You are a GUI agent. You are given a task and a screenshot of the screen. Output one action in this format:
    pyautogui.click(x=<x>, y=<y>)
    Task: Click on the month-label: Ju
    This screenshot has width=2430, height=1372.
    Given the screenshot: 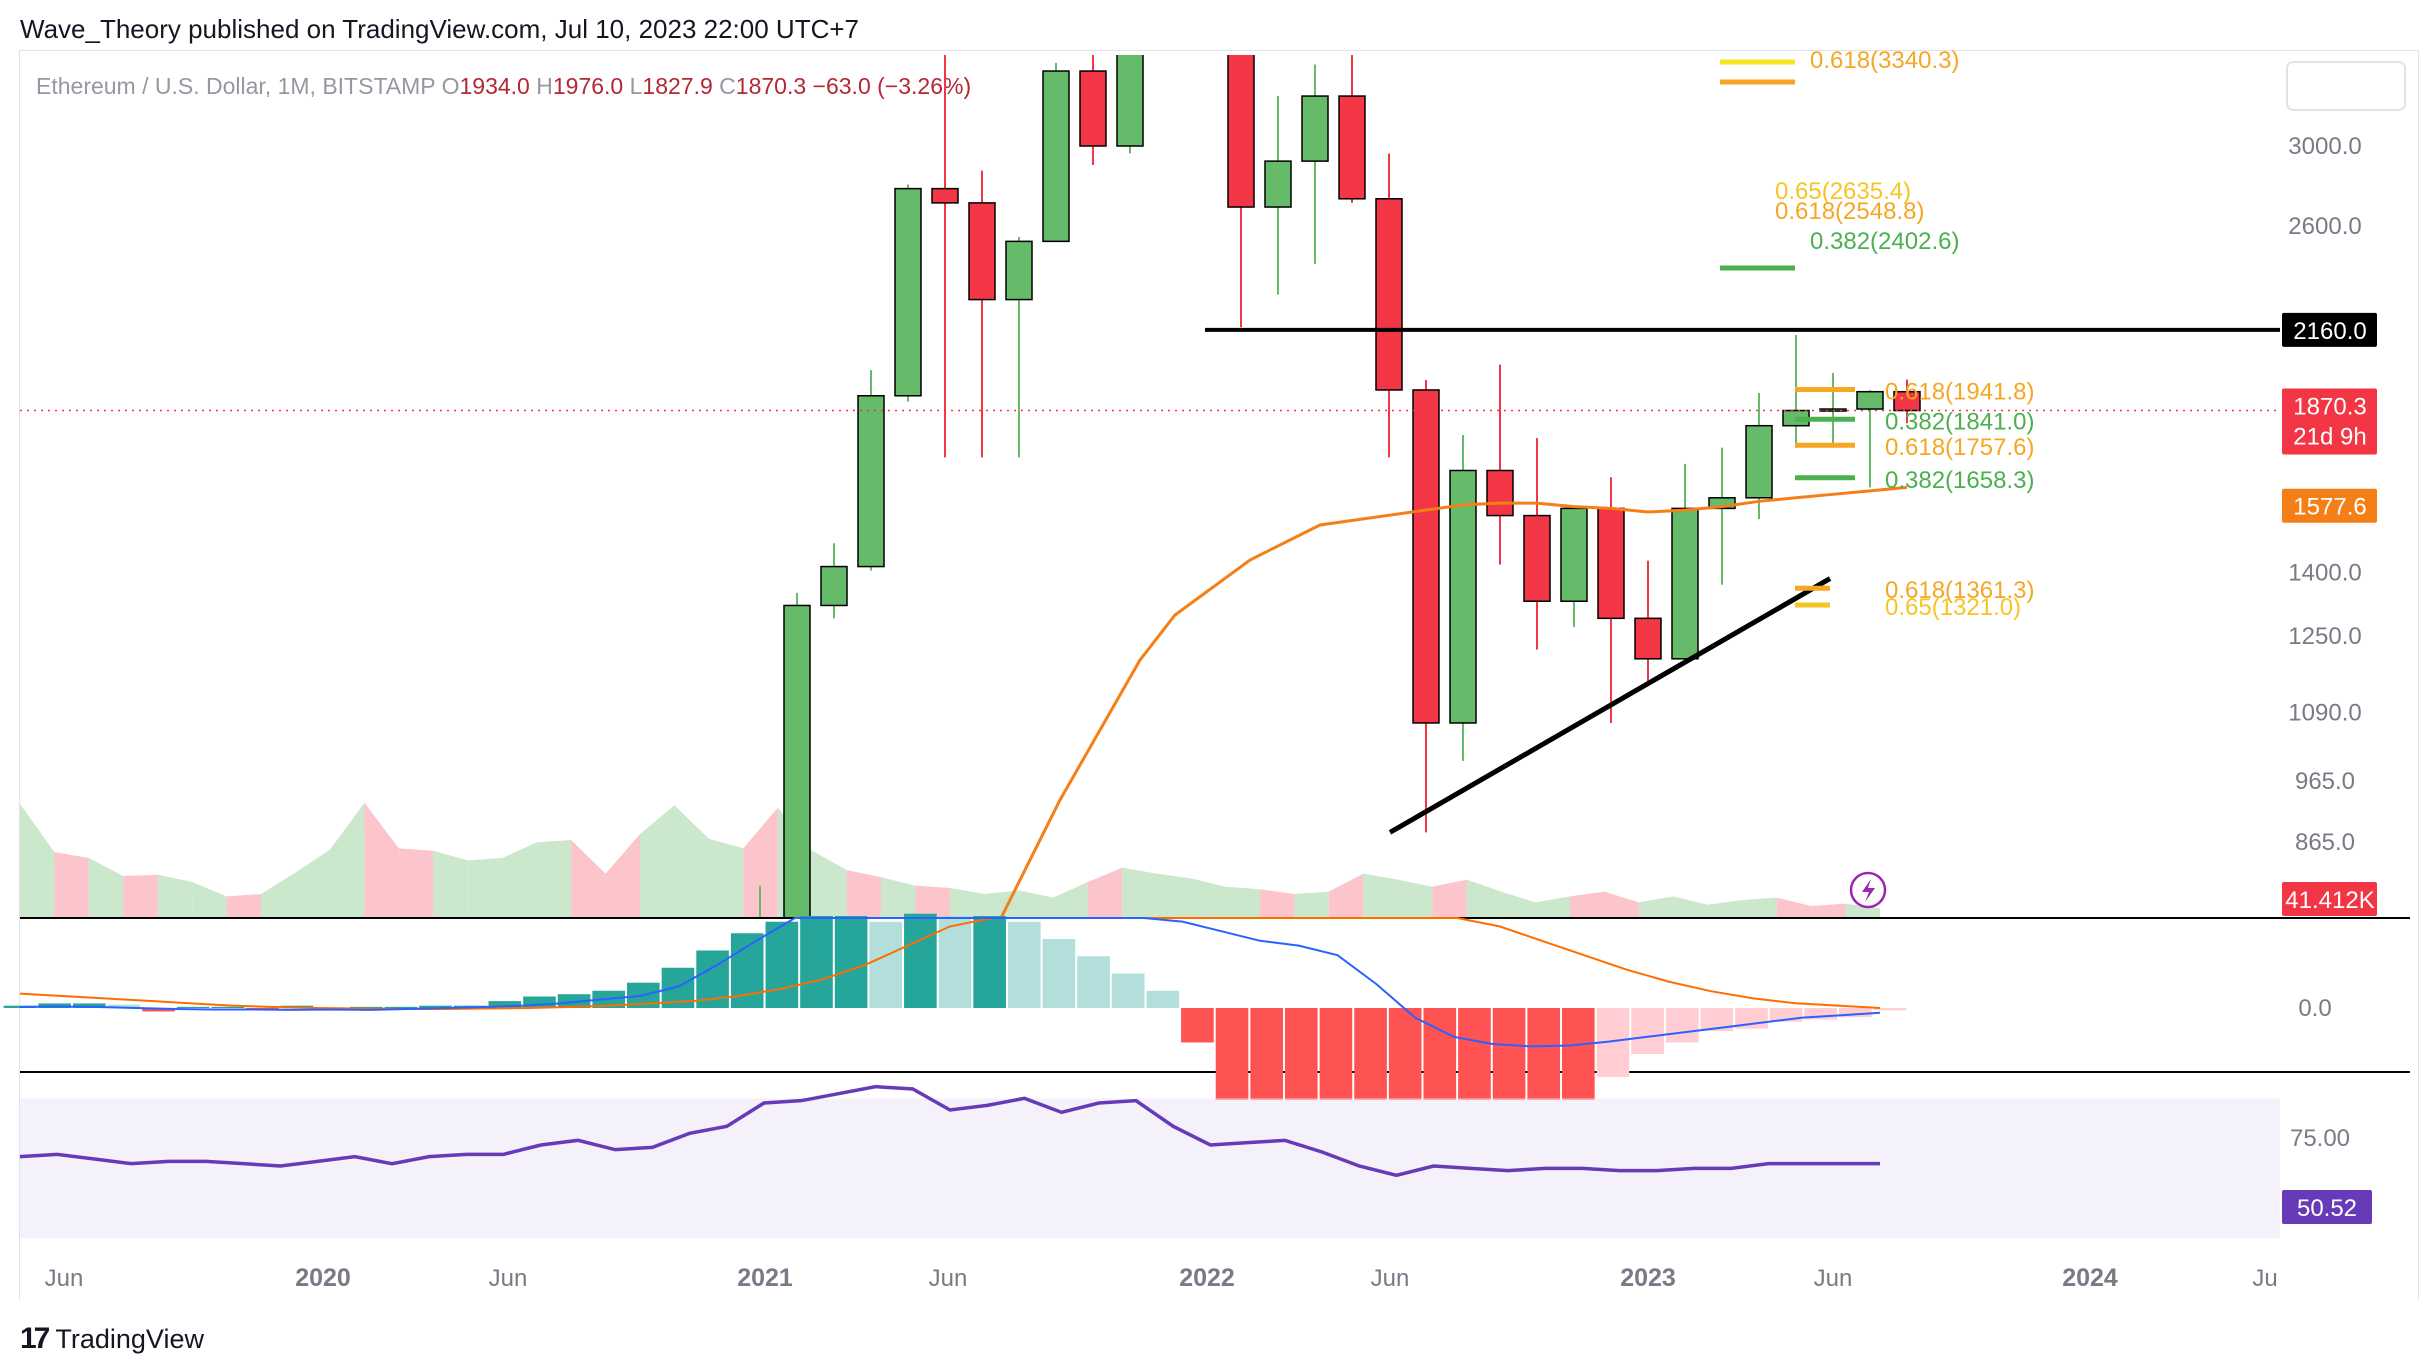 What is the action you would take?
    pyautogui.click(x=2264, y=1278)
    